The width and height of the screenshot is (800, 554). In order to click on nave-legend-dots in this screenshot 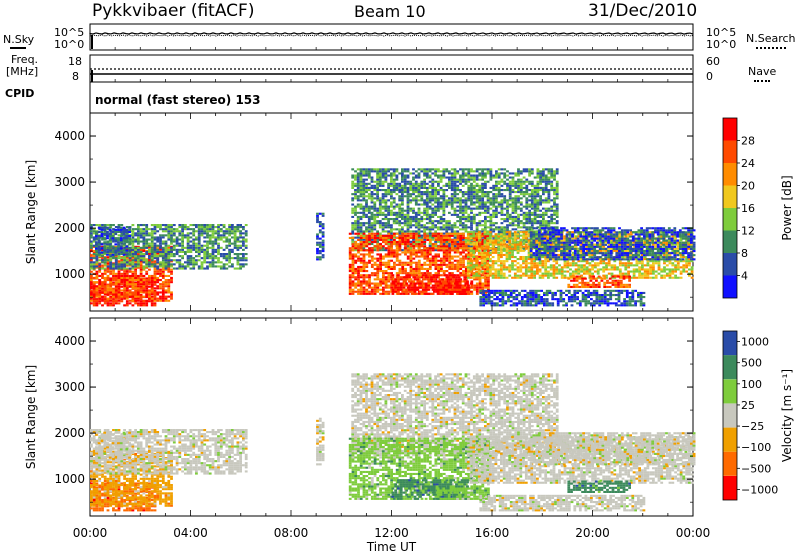, I will do `click(762, 81)`.